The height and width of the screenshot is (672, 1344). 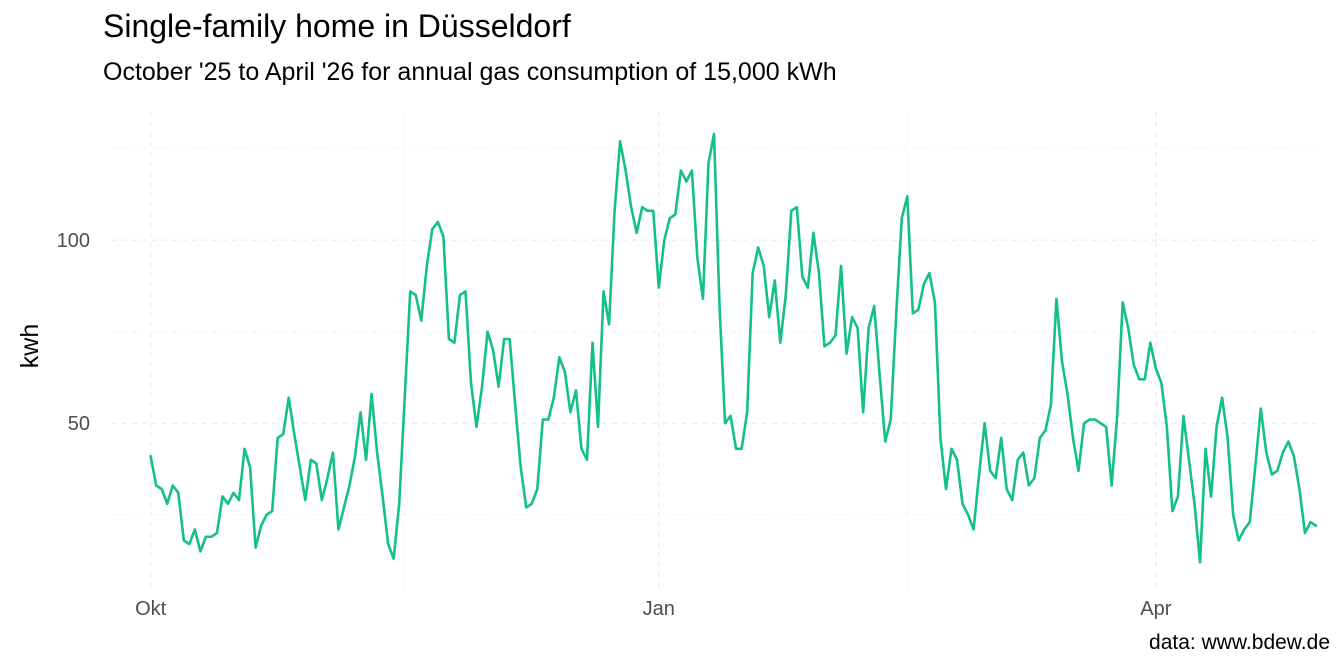 I want to click on y-tick-label: 100, so click(x=73, y=241).